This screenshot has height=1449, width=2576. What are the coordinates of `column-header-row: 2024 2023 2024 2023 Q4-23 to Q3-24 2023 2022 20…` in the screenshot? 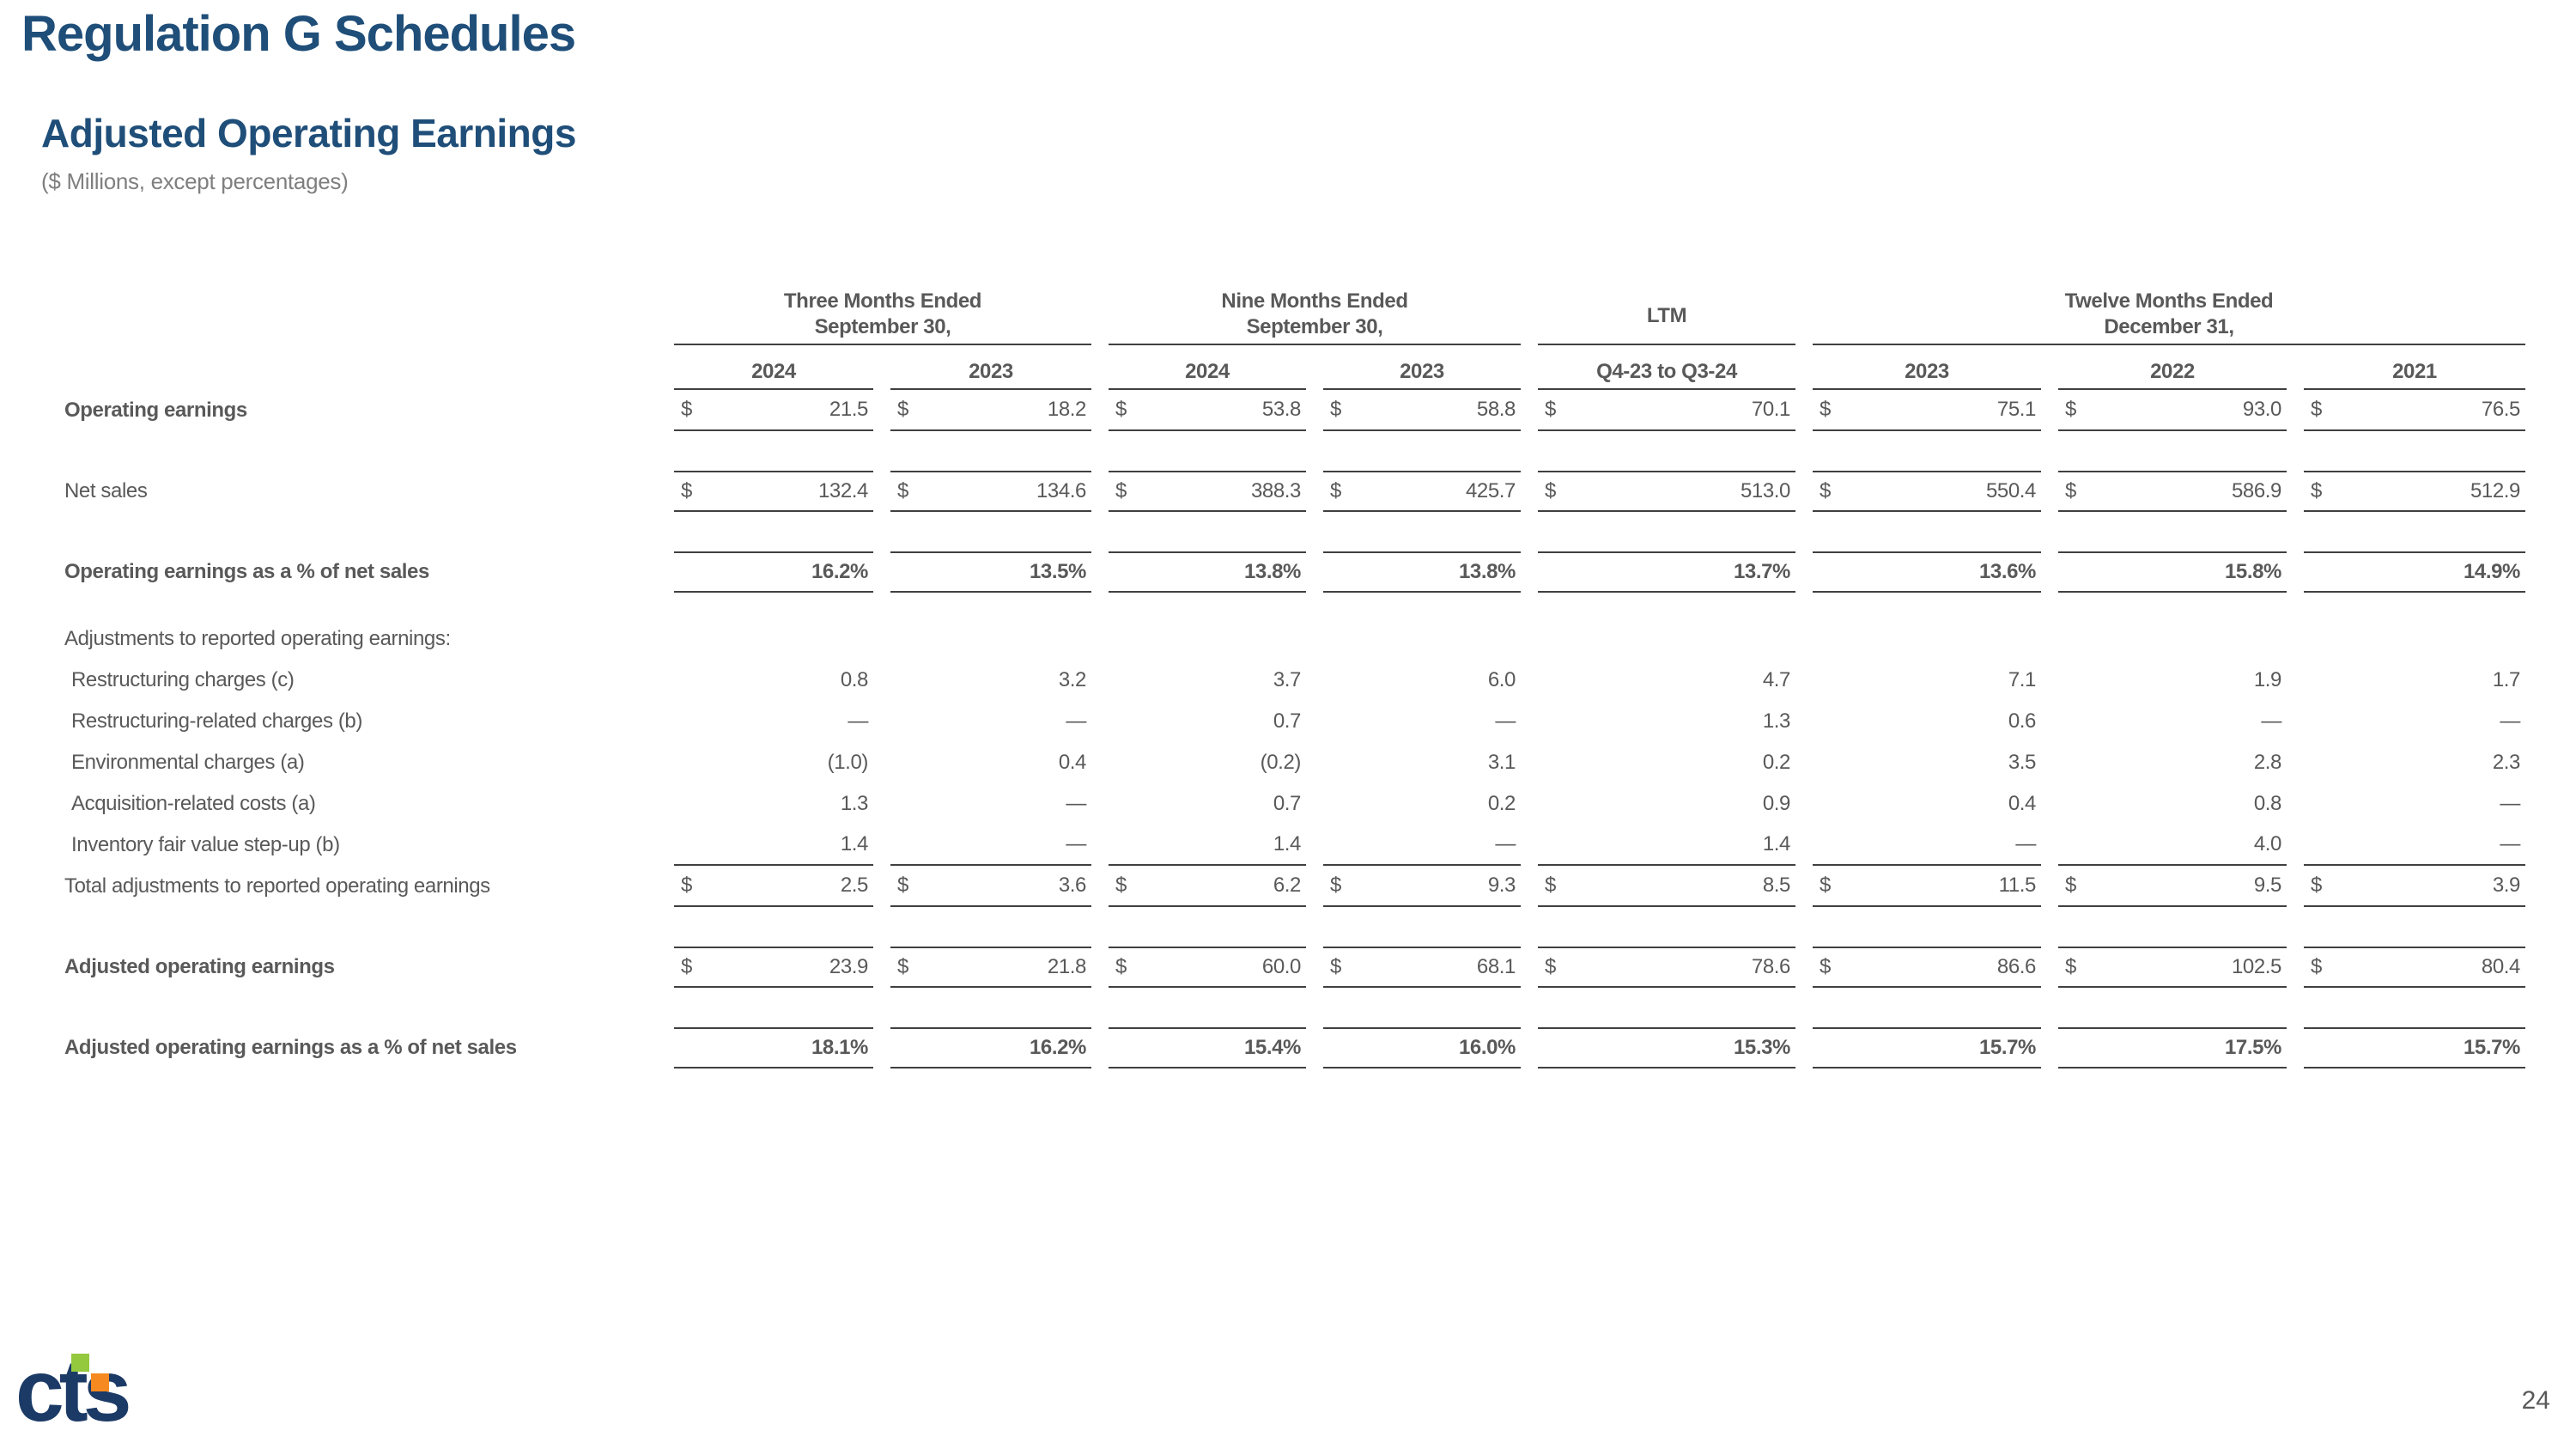 It's located at (1297, 367).